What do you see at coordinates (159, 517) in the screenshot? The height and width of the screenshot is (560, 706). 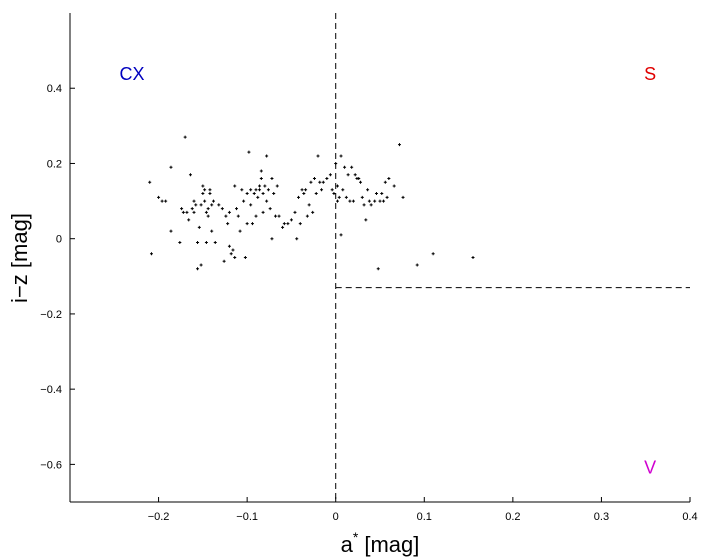 I see `x-tick-label-0: −0.2` at bounding box center [159, 517].